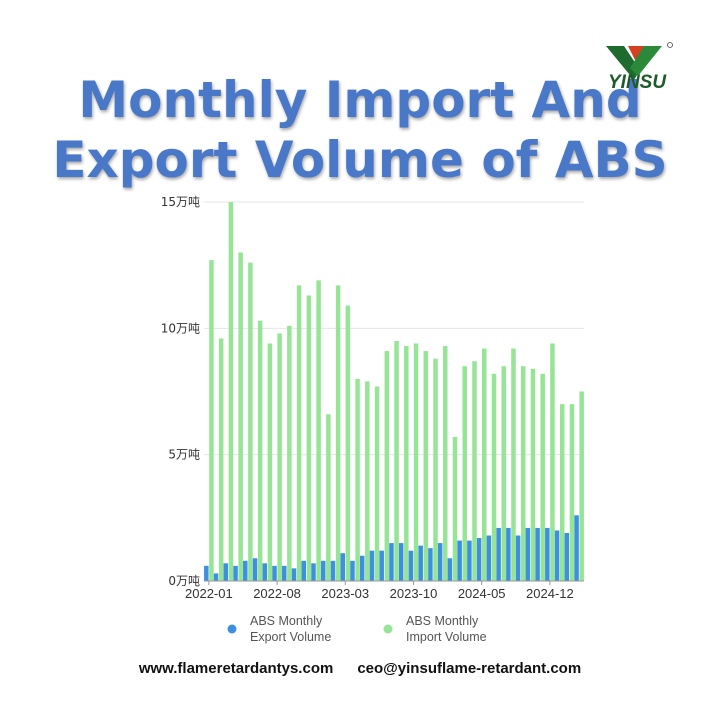 This screenshot has width=720, height=720. I want to click on logo-text: YINSU, so click(637, 82).